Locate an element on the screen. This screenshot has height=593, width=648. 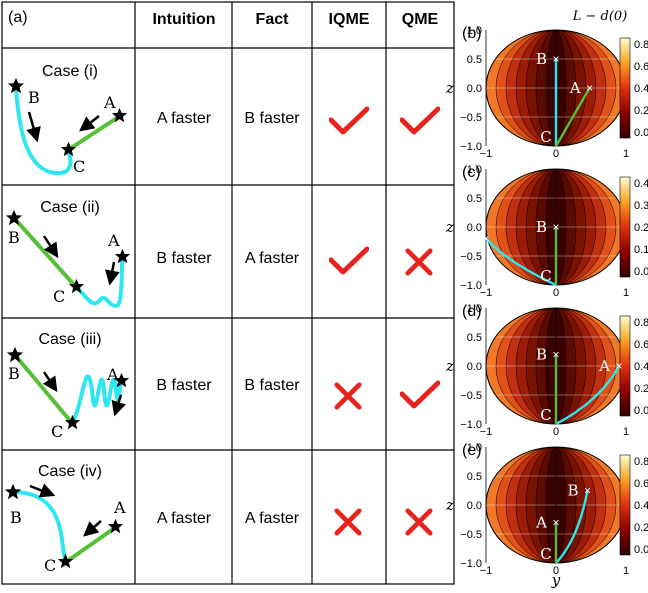
case-label: Case (i) is located at coordinates (70, 71).